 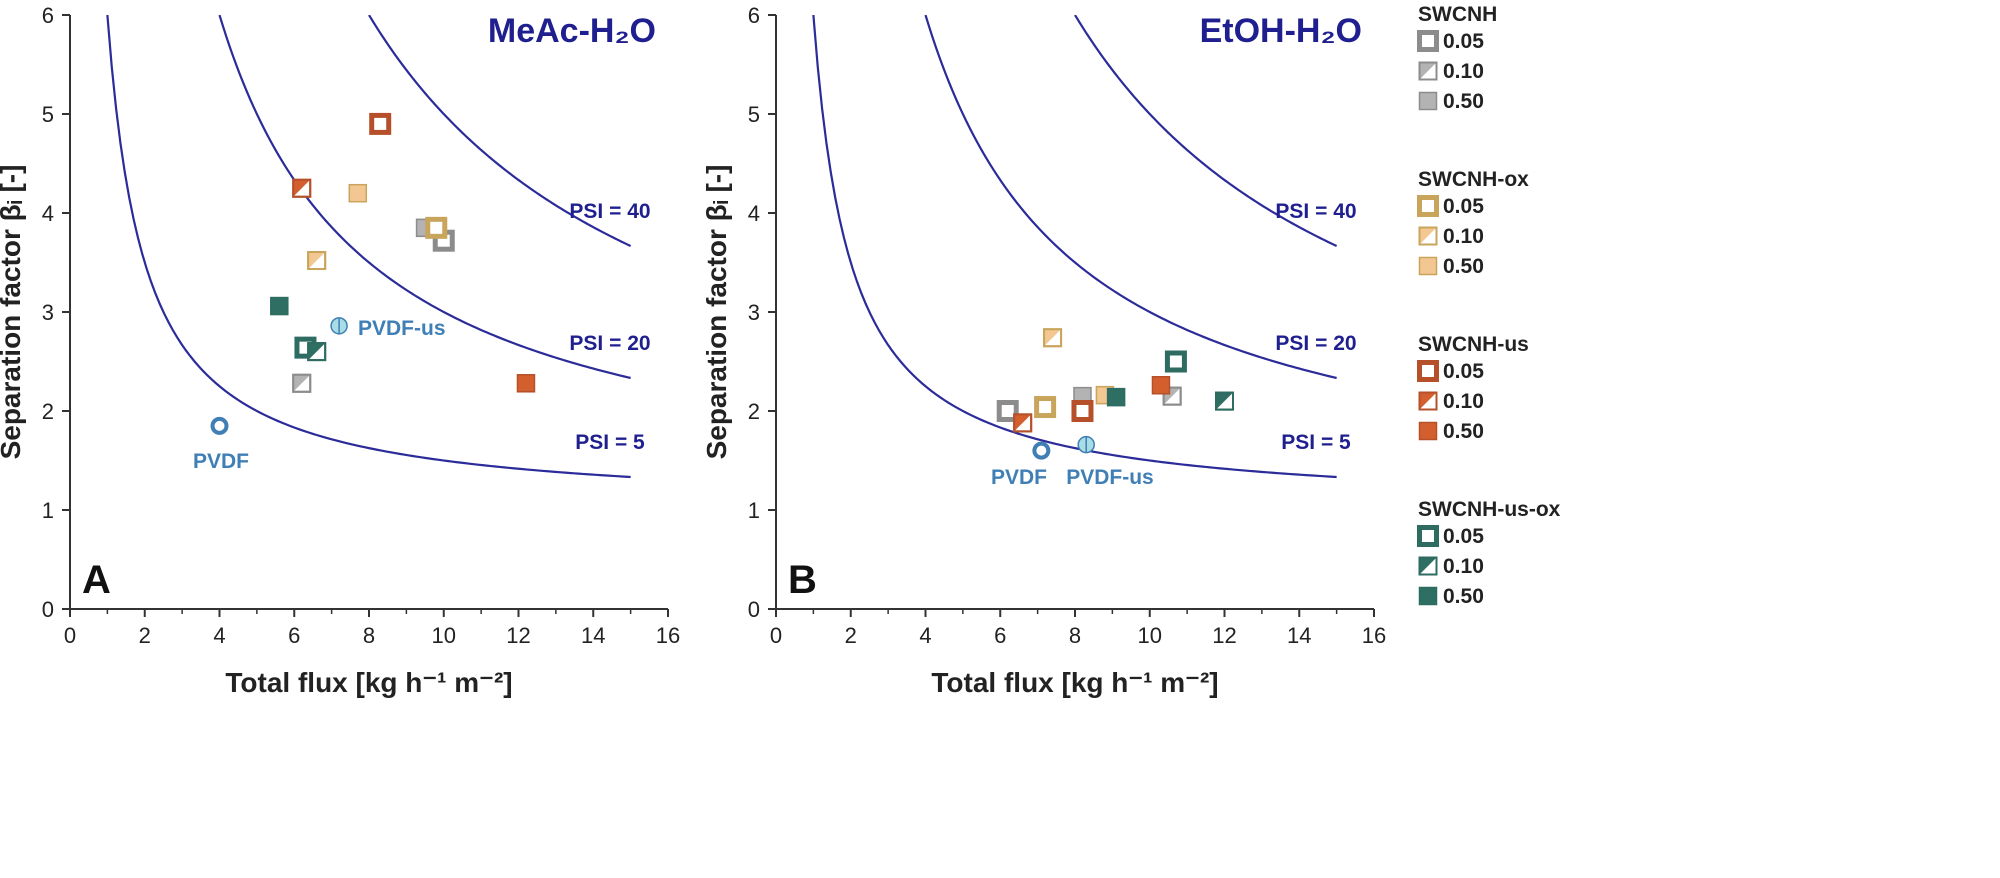 I want to click on x-tick-label: 10, so click(x=1150, y=635).